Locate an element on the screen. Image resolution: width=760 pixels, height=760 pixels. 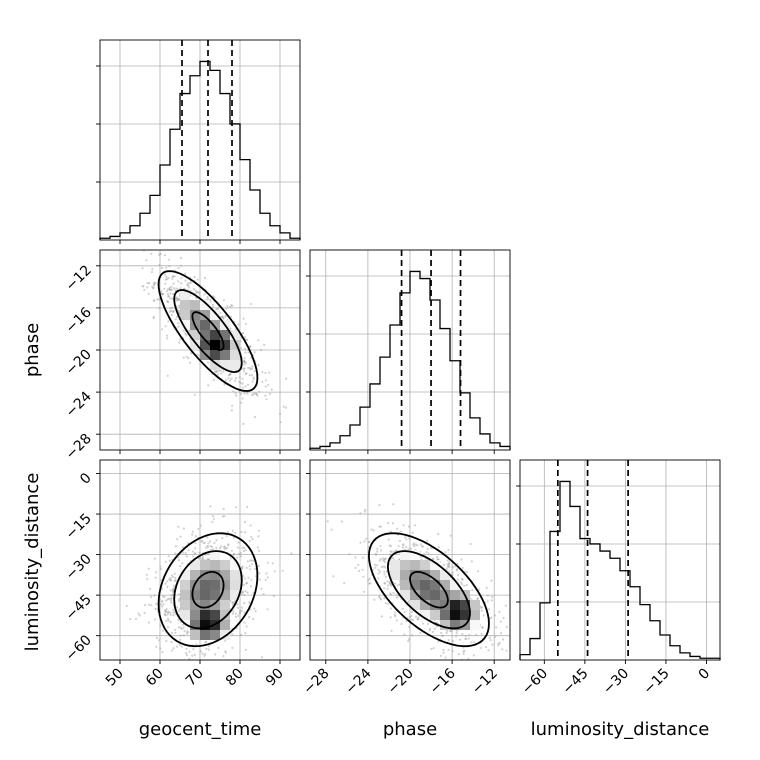
y-tick-label: −16 is located at coordinates (79, 320).